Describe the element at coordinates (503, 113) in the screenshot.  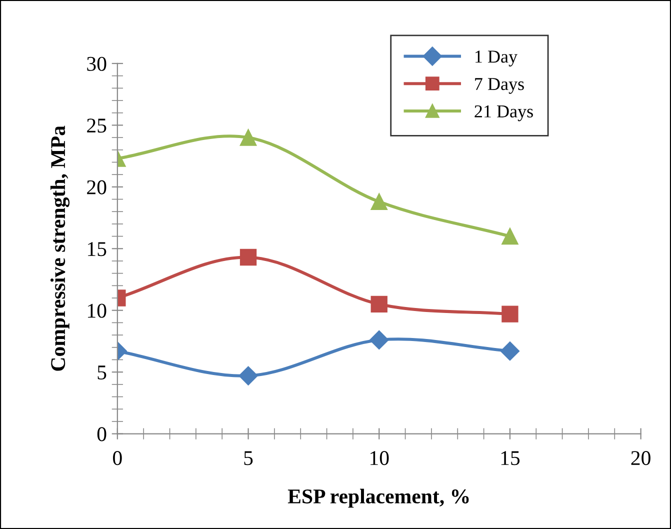
I see `legend-label: 21 Days` at that location.